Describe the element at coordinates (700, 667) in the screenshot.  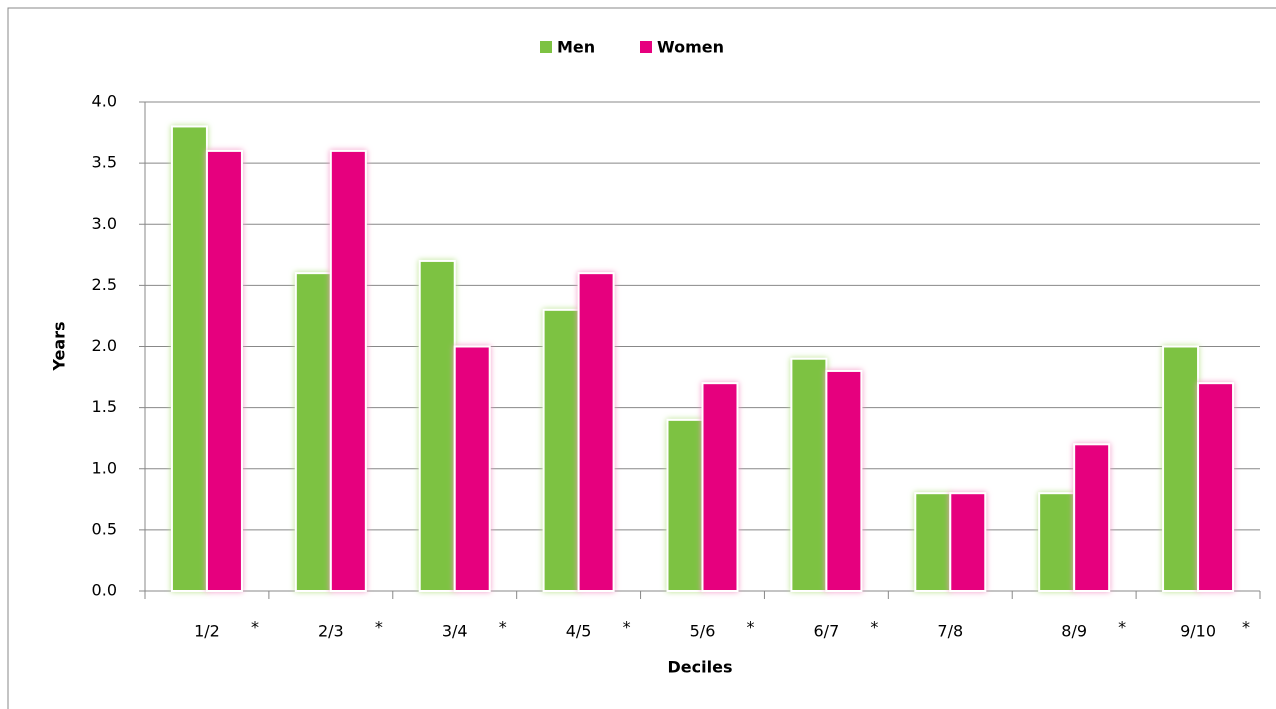
I see `x-axis-title: Deciles` at that location.